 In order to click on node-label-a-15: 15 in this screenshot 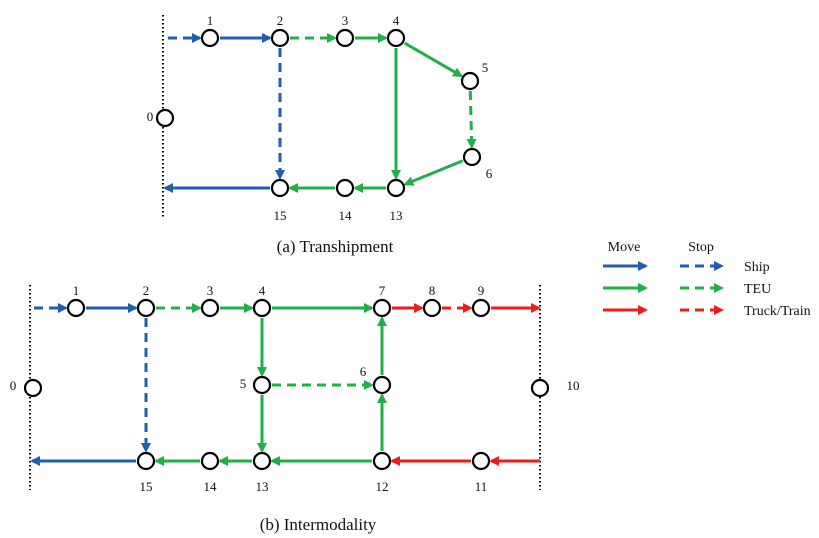, I will do `click(280, 215)`.